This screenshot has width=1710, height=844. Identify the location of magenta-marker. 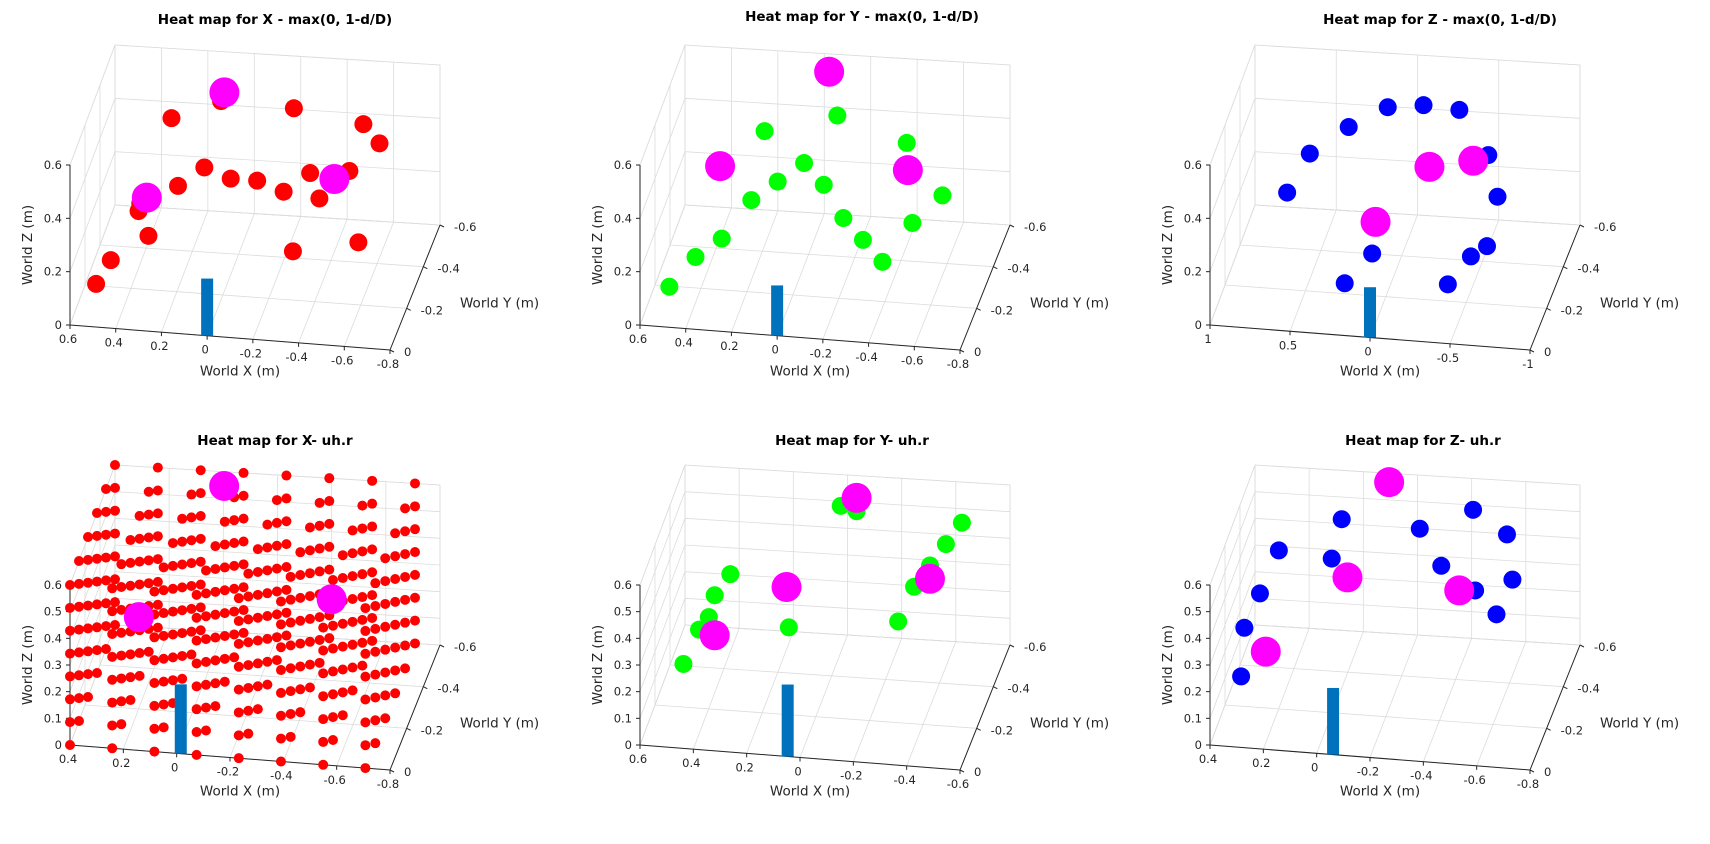
(1375, 221).